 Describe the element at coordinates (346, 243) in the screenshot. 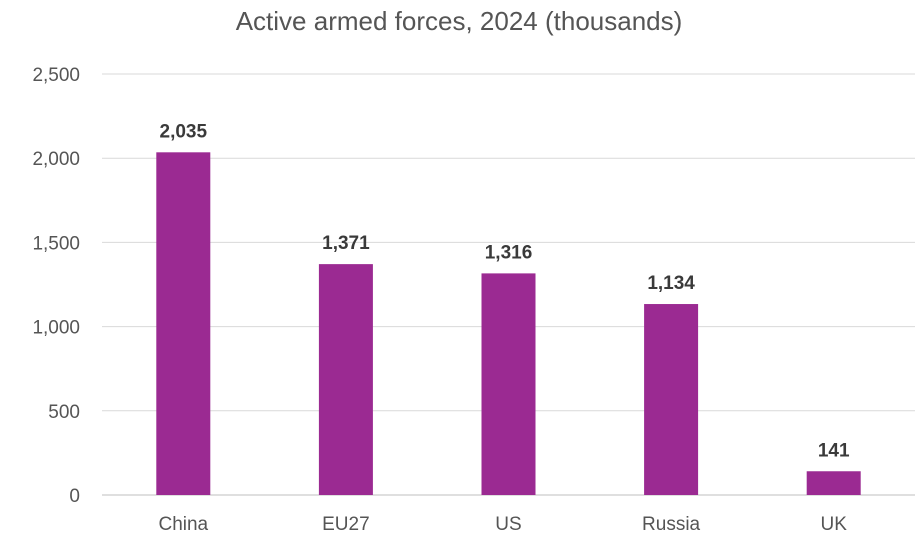

I see `data-label: 1,371` at that location.